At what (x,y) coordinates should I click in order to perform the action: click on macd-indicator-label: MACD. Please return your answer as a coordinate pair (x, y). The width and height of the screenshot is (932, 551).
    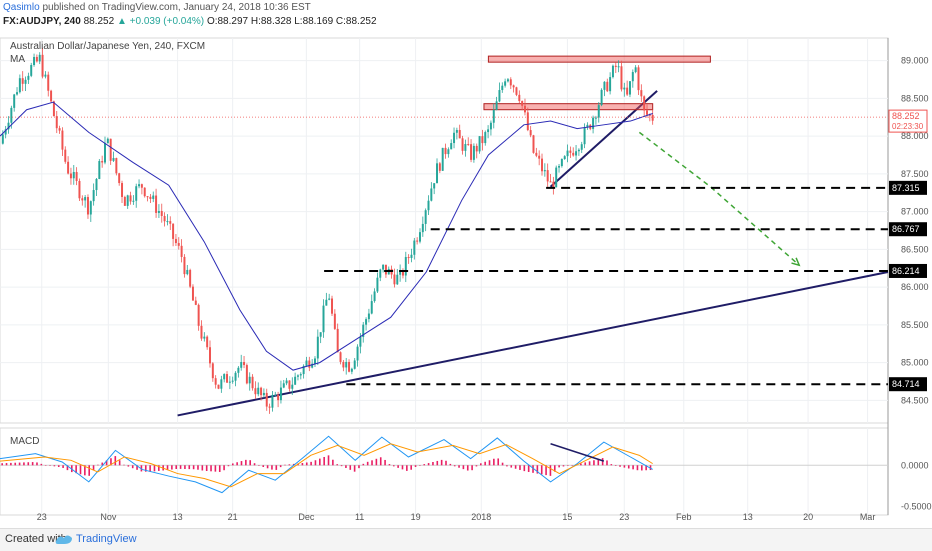
    Looking at the image, I should click on (25, 441).